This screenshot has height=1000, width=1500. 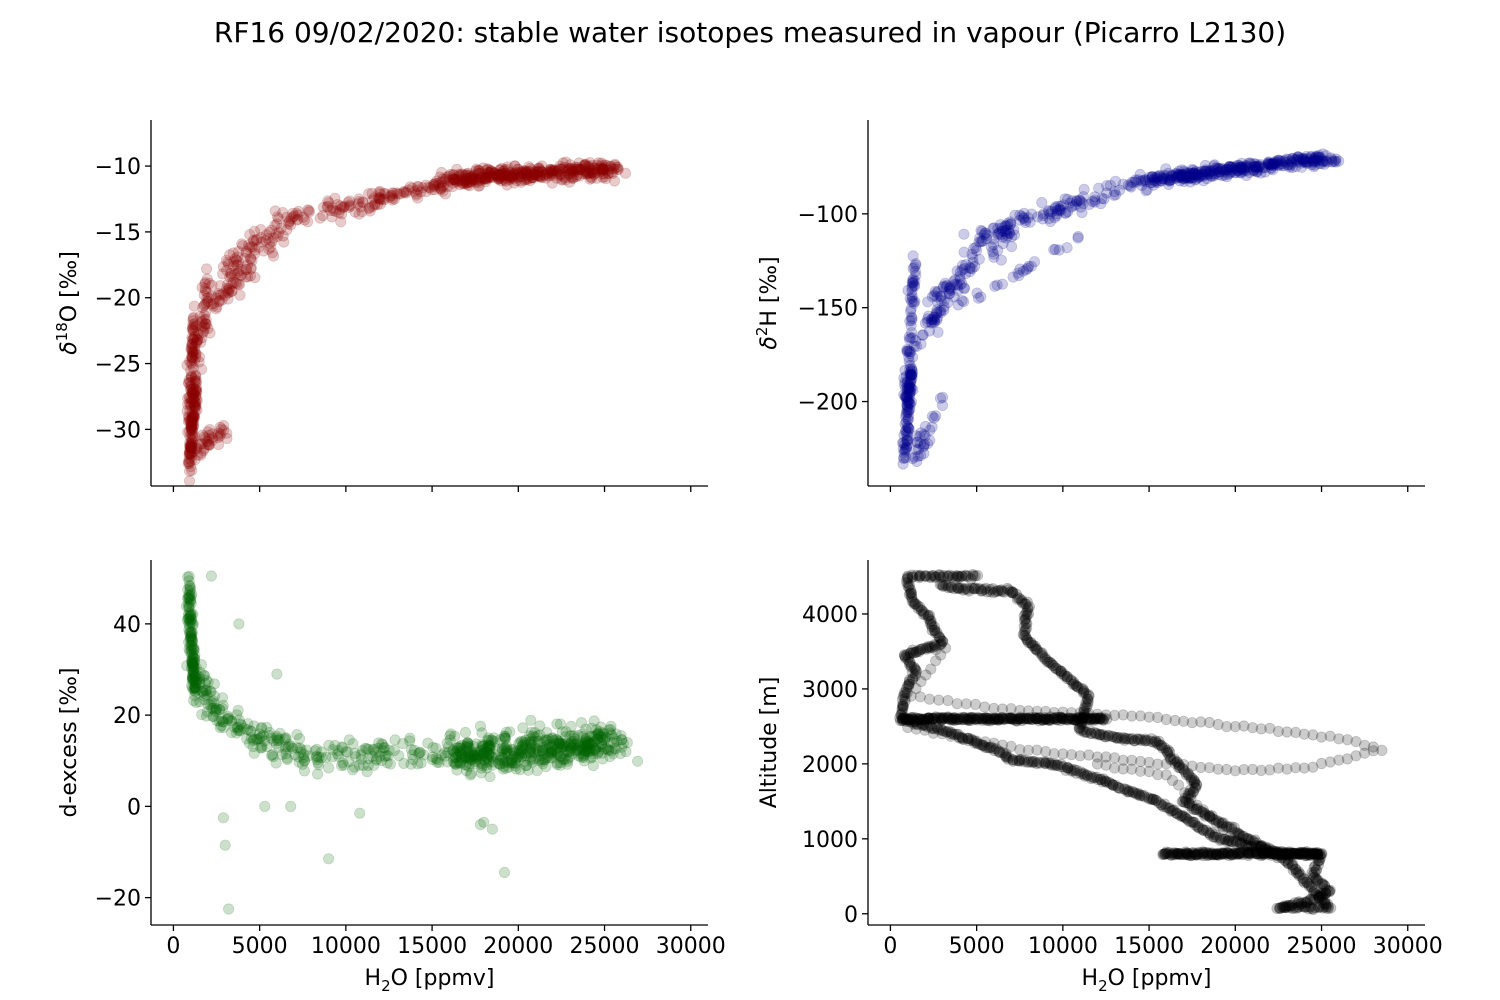 I want to click on x-label-sub: 2, so click(x=386, y=986).